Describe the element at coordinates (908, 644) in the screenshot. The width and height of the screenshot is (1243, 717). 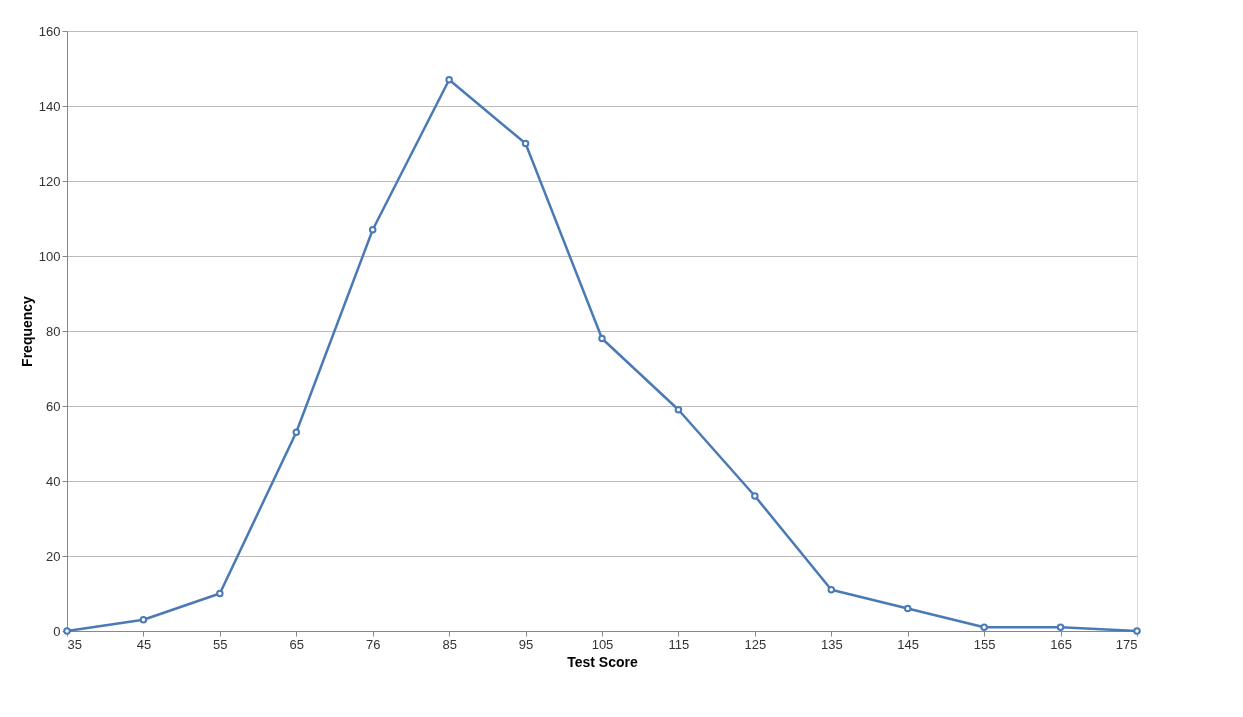
I see `x-tick-label: 145` at that location.